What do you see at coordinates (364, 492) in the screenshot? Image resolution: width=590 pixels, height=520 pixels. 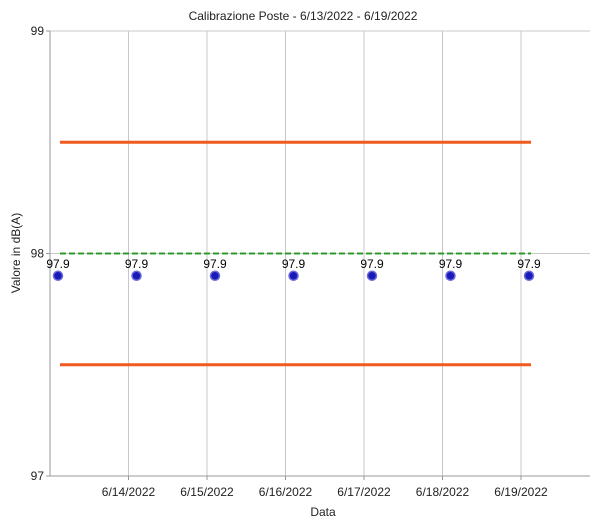 I see `x-tick-label: 6/17/2022` at bounding box center [364, 492].